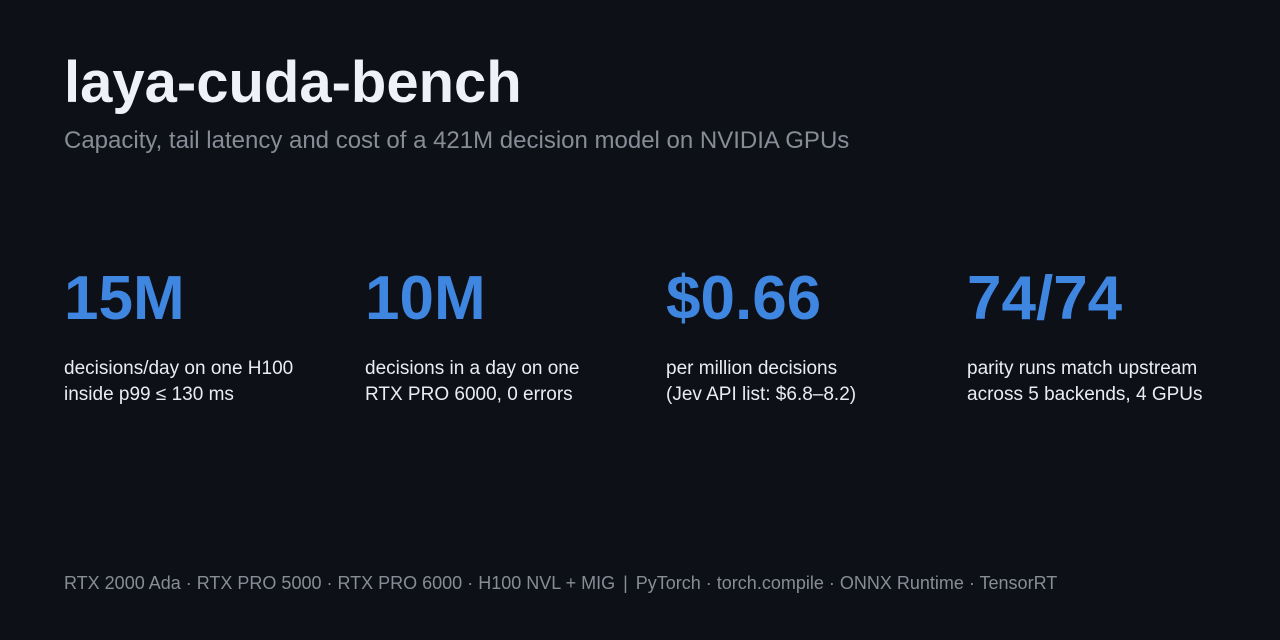 This screenshot has height=640, width=1280. What do you see at coordinates (752, 368) in the screenshot?
I see `stat-description-line: per million decisions` at bounding box center [752, 368].